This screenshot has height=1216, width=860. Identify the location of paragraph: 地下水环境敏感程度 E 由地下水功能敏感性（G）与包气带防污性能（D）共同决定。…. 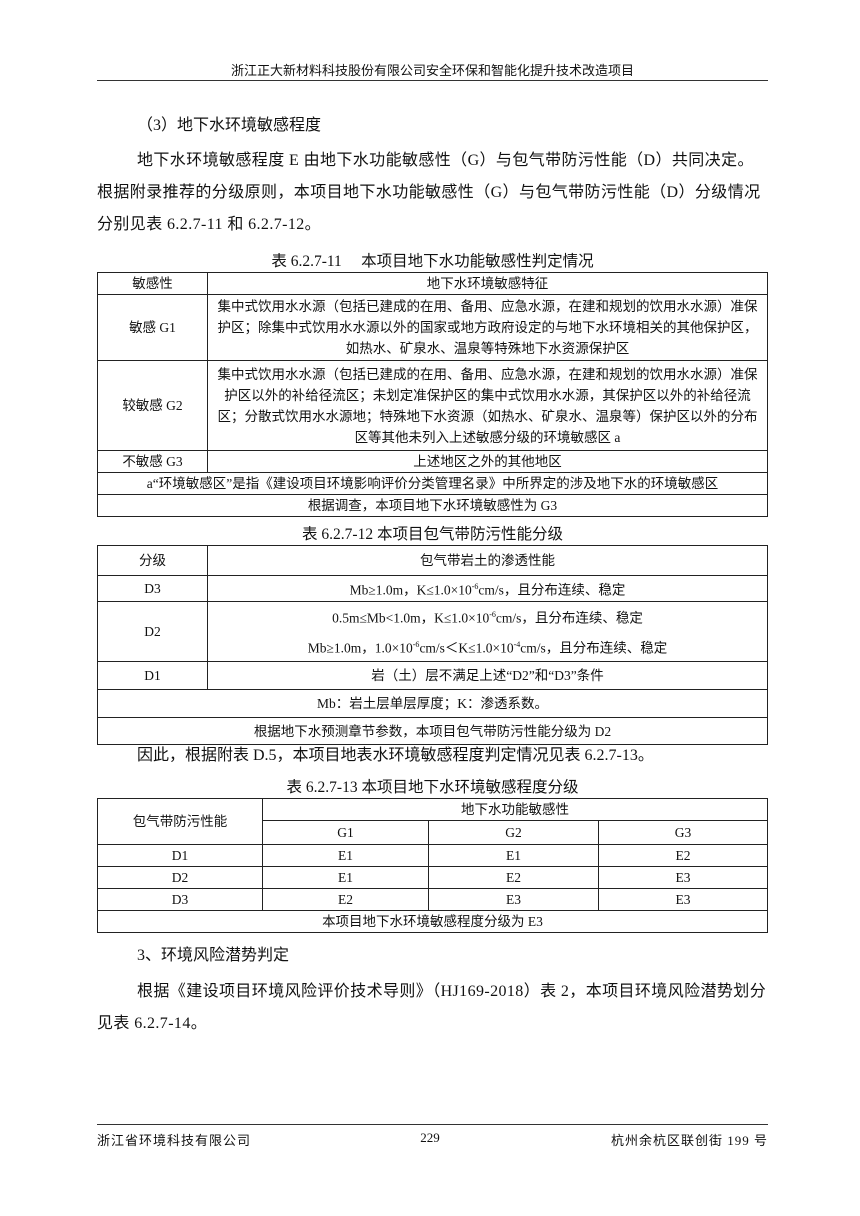
(429, 192).